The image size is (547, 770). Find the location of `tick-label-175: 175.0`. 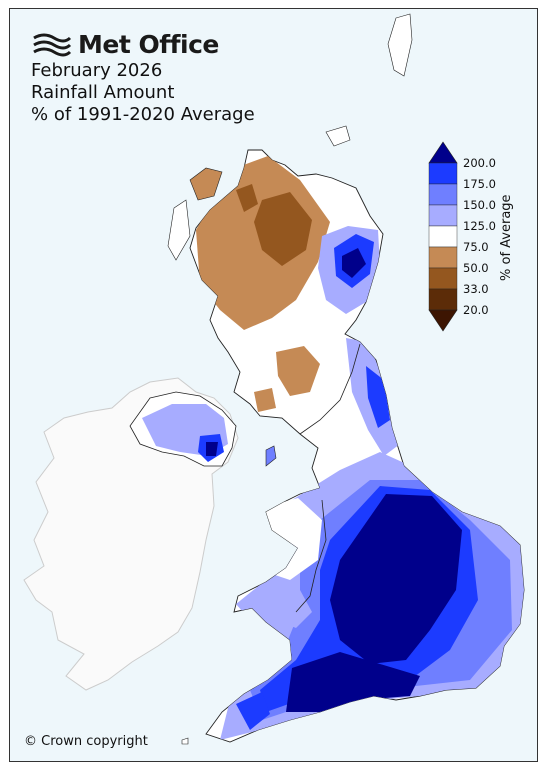

tick-label-175: 175.0 is located at coordinates (479, 184).